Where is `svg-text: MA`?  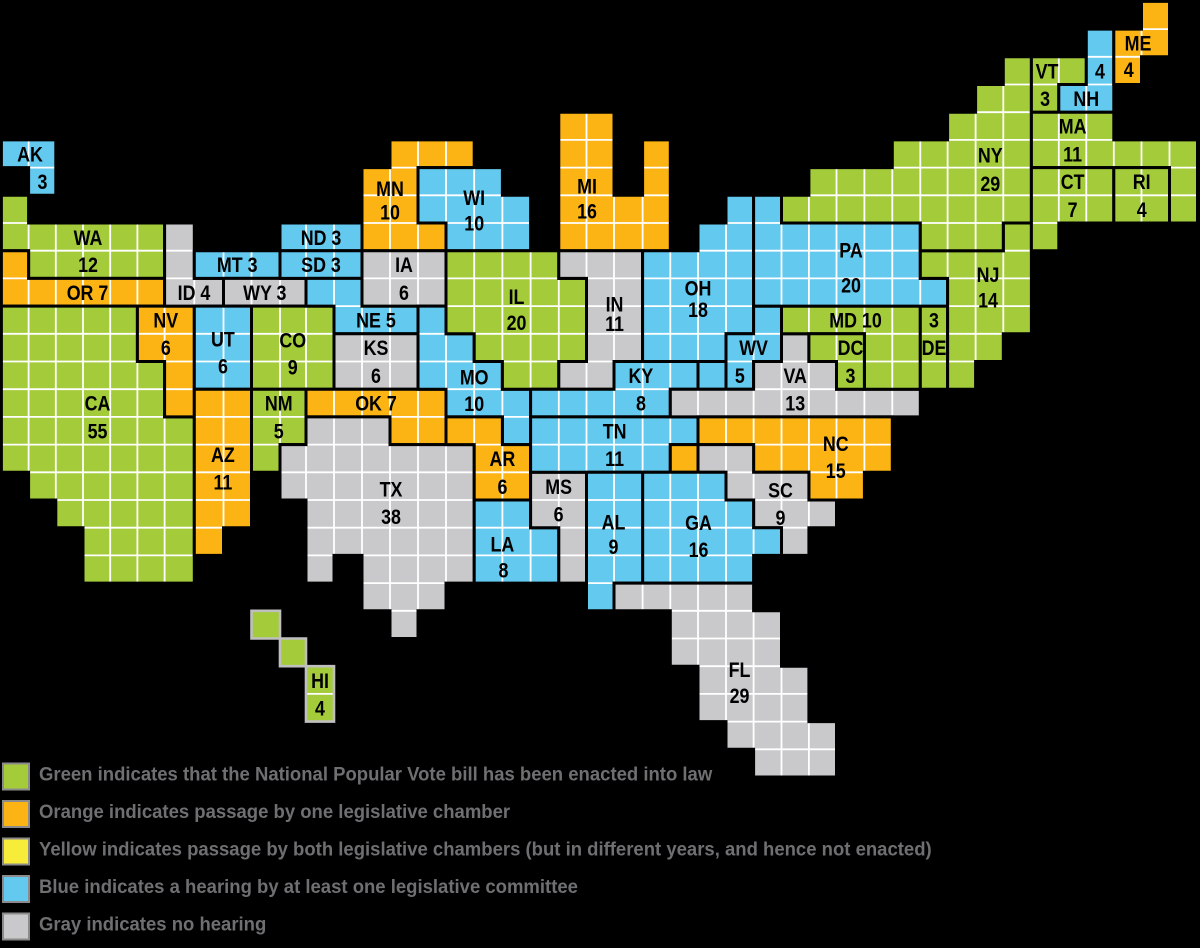
svg-text: MA is located at coordinates (1073, 127).